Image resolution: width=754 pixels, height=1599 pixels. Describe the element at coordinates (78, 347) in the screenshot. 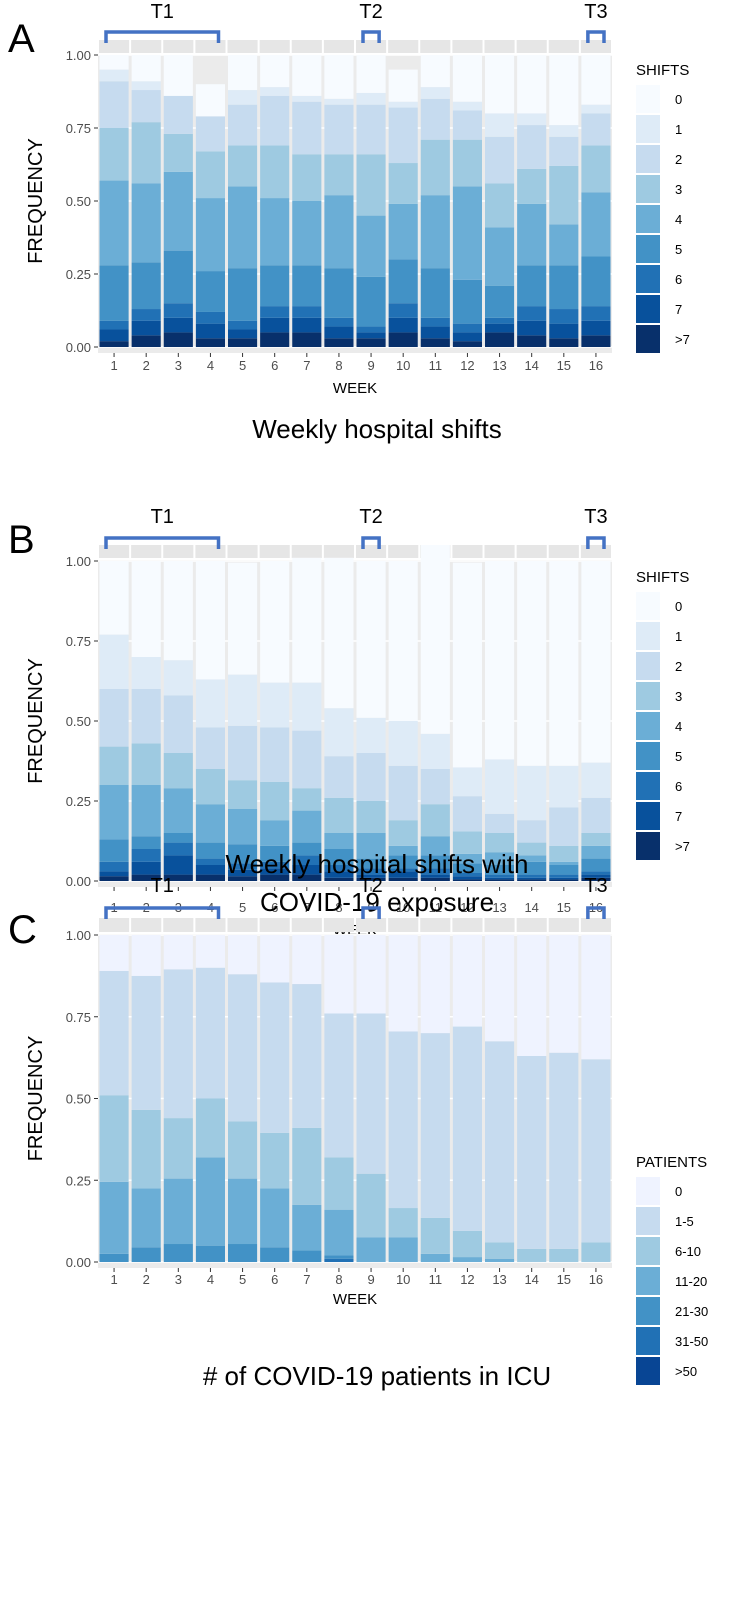

I see `y-tick-label: 0.00` at that location.